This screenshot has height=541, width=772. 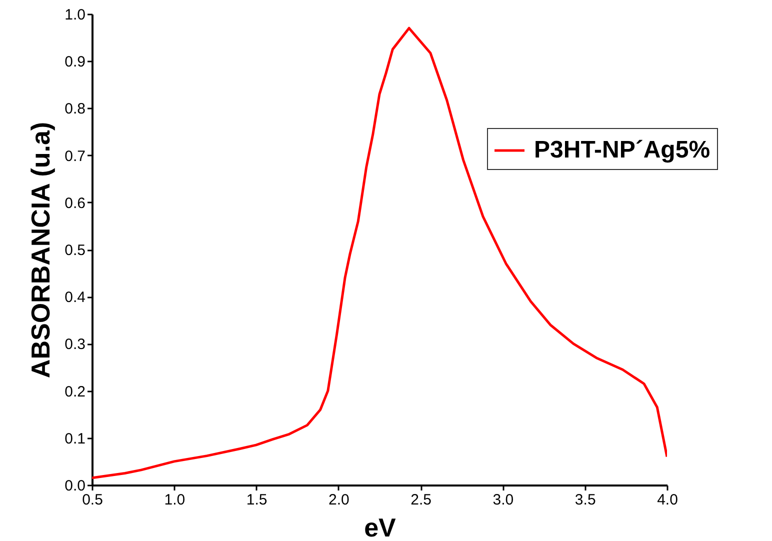 I want to click on x-tick-label: 2.5, so click(x=421, y=500).